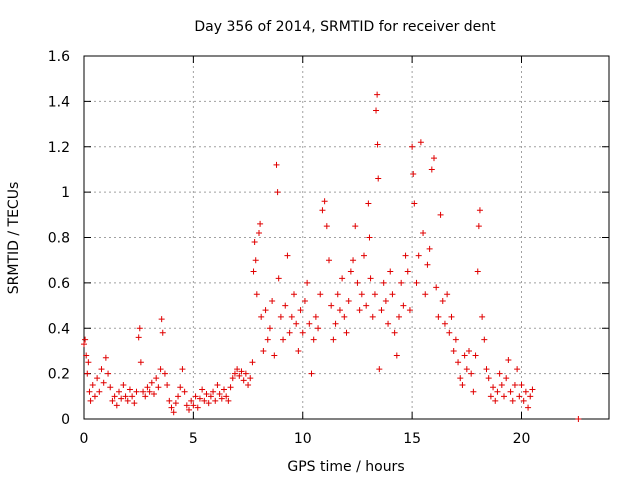 The height and width of the screenshot is (480, 640). I want to click on y-tick-label: 1.4, so click(59, 102).